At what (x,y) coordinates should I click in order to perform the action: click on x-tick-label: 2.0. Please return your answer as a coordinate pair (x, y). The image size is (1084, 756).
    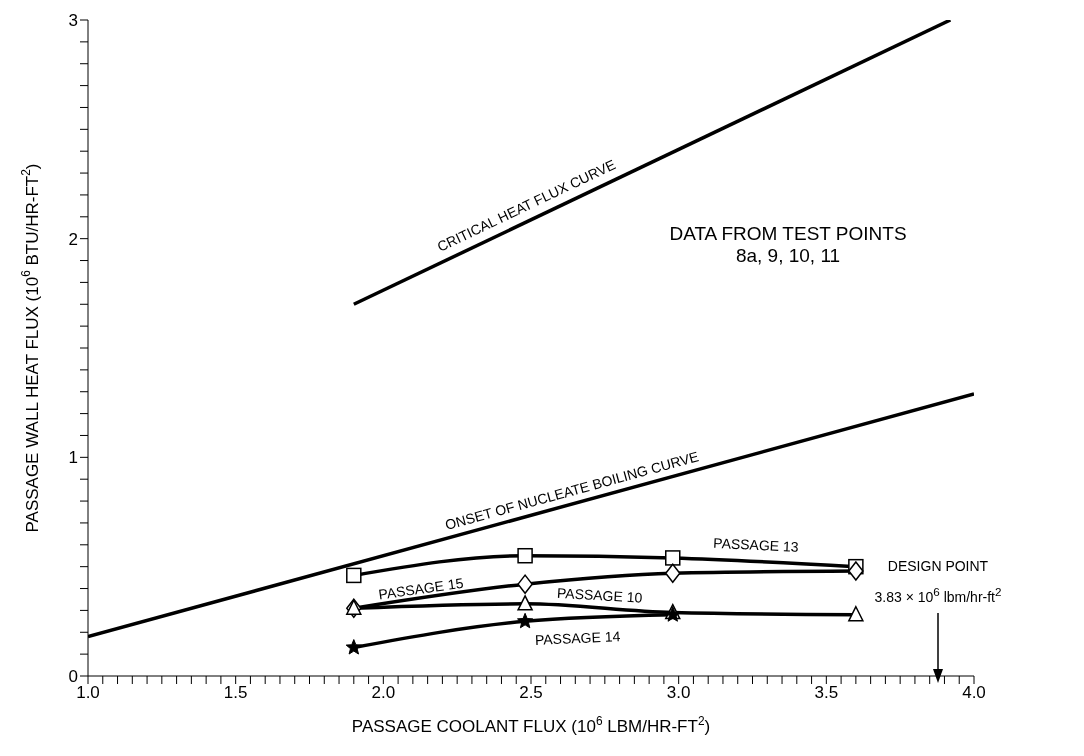
    Looking at the image, I should click on (383, 693).